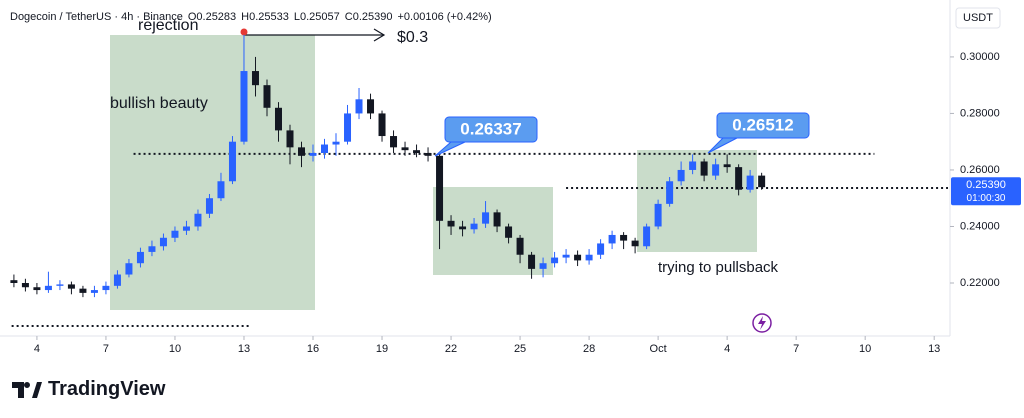 Image resolution: width=1024 pixels, height=418 pixels. What do you see at coordinates (379, 35) in the screenshot?
I see `arrow-head` at bounding box center [379, 35].